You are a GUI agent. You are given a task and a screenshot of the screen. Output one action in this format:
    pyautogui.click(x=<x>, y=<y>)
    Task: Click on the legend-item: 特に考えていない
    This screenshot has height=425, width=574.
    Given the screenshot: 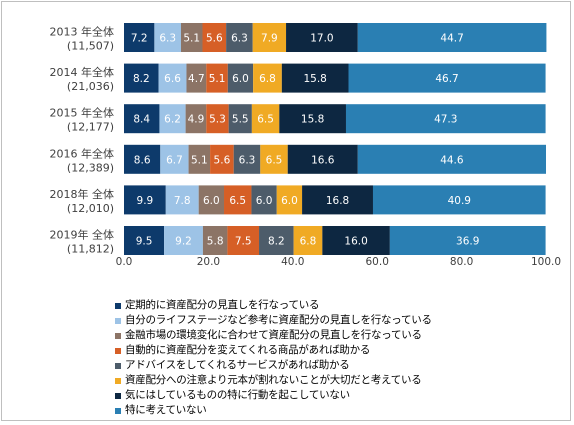 What is the action you would take?
    pyautogui.click(x=339, y=410)
    